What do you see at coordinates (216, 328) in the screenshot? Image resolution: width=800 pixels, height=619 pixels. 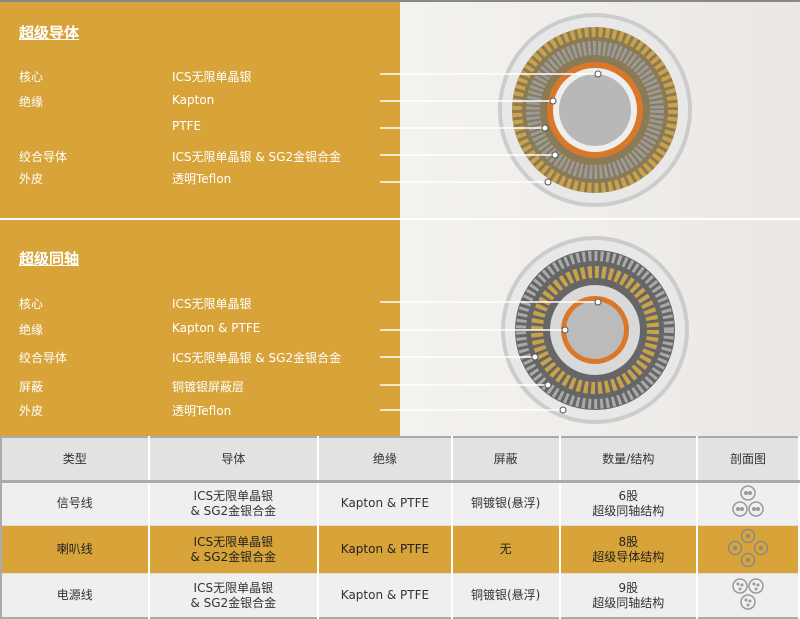 I see `value: Kapton & PTFE` at bounding box center [216, 328].